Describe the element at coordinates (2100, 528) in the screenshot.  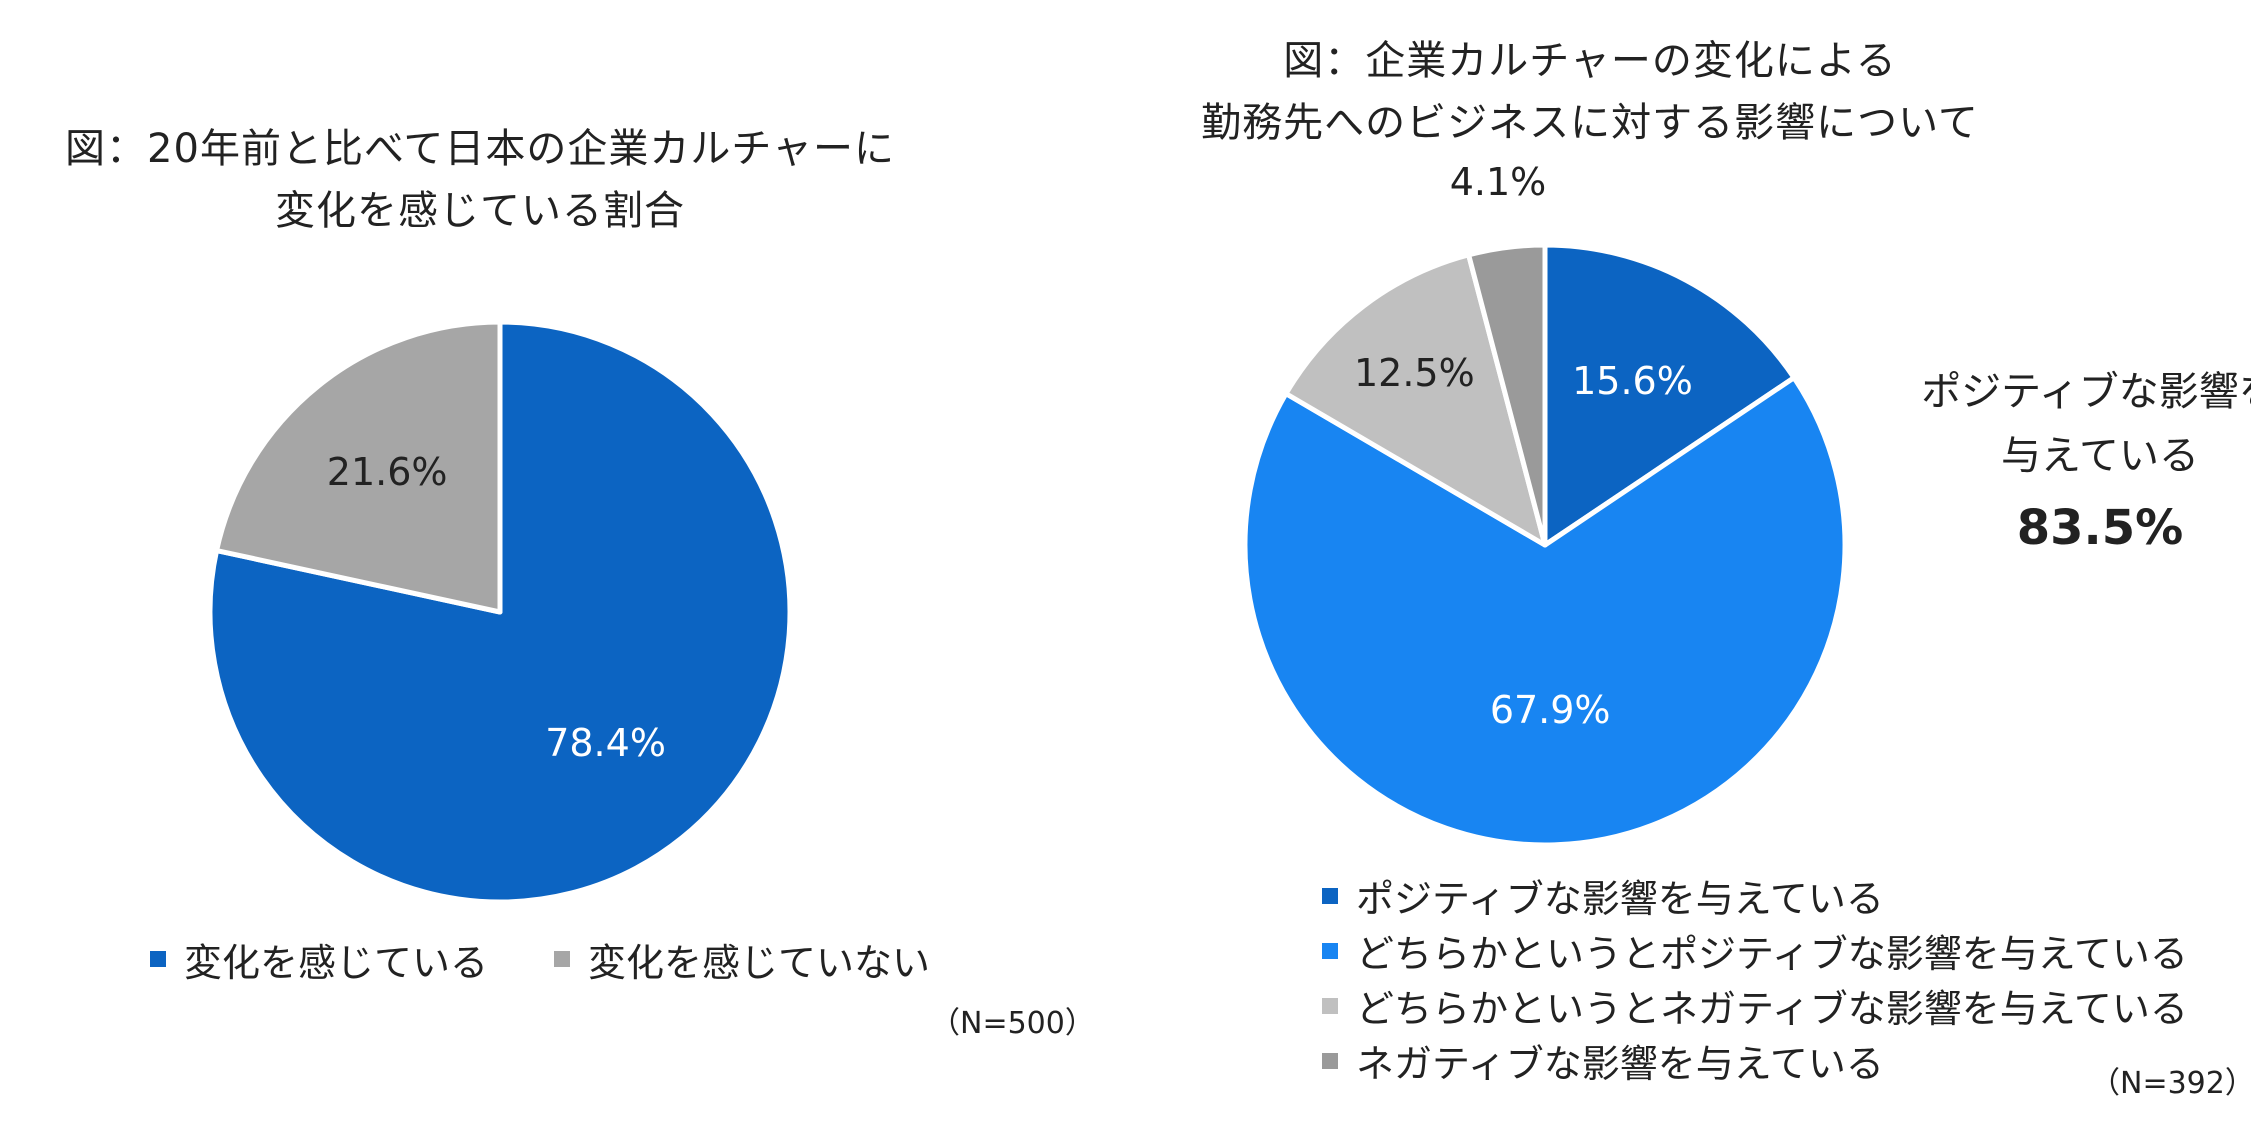
I see `callout-value: 83.5%` at that location.